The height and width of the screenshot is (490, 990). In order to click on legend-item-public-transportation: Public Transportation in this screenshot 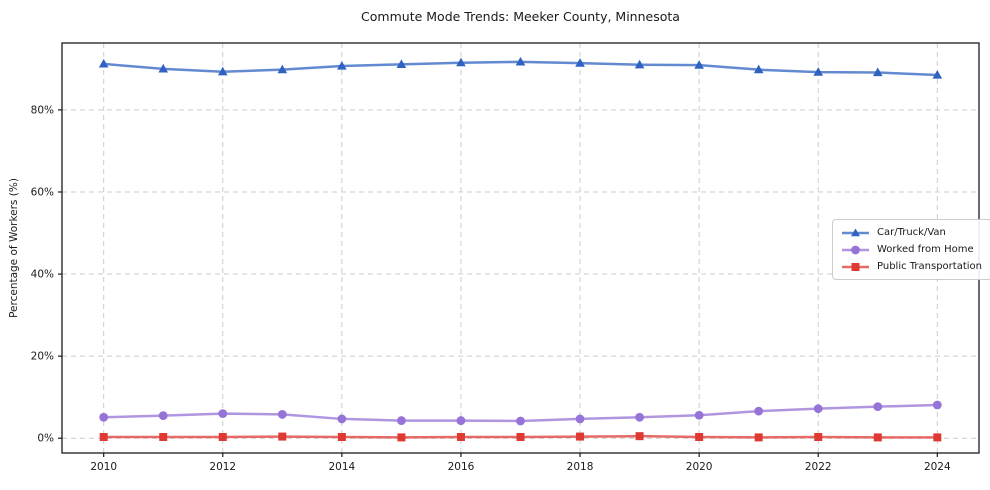, I will do `click(911, 266)`.